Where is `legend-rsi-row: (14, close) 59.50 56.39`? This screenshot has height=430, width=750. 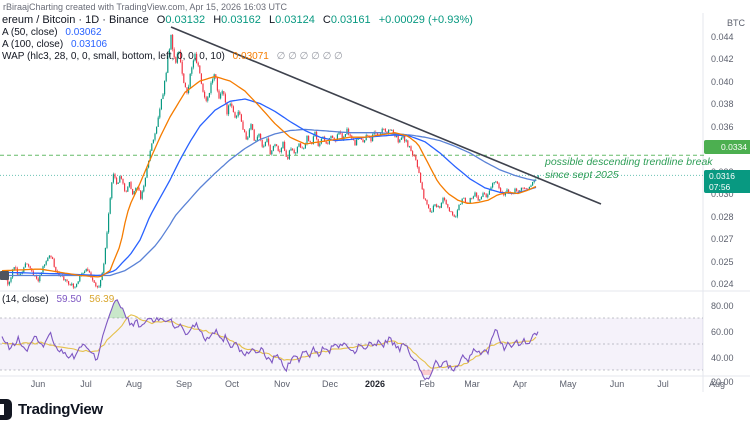
legend-rsi-row: (14, close) 59.50 56.39 is located at coordinates (58, 299).